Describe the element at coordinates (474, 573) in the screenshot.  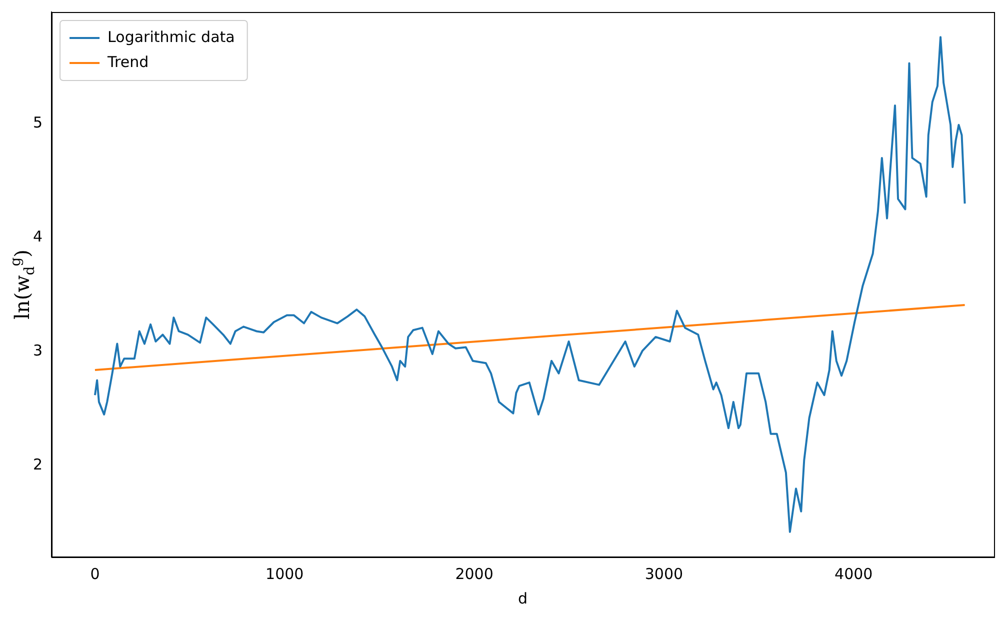
I see `x-tick-label: 2000` at that location.